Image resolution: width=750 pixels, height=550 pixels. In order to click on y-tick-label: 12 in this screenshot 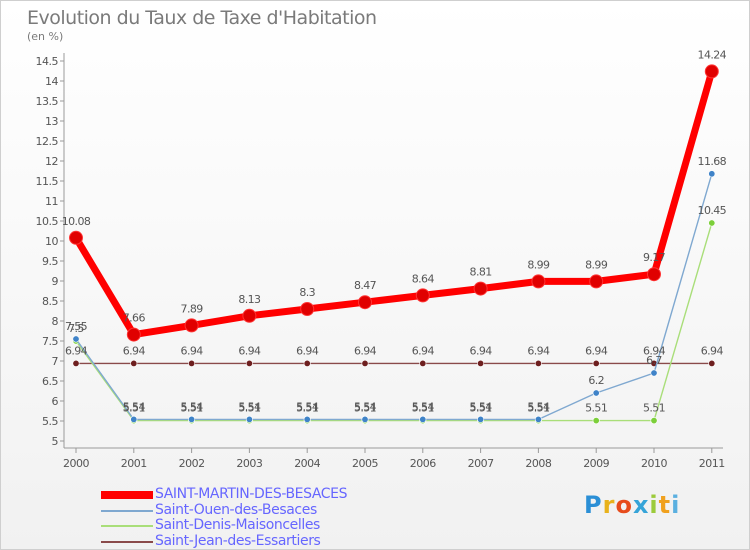, I will do `click(51, 161)`.